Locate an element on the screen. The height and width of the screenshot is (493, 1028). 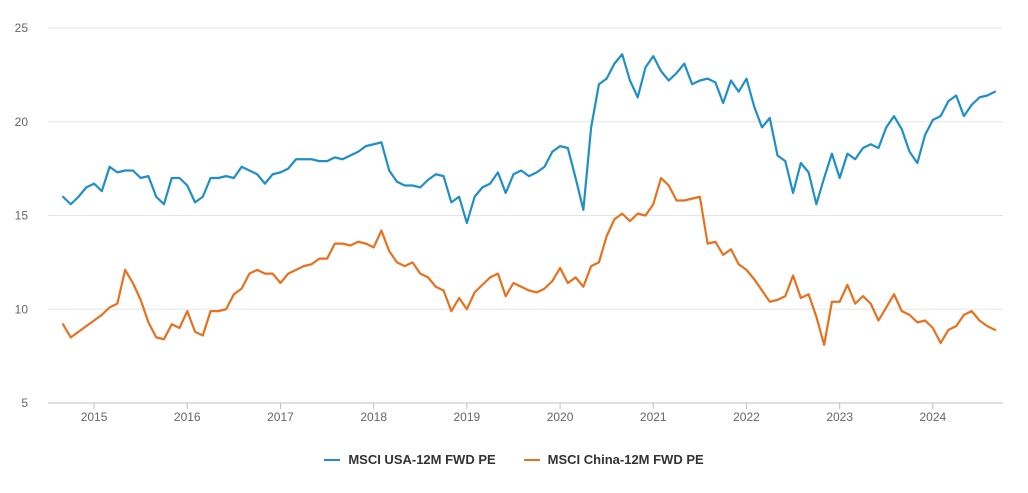
y-tick-label: 10 is located at coordinates (22, 309).